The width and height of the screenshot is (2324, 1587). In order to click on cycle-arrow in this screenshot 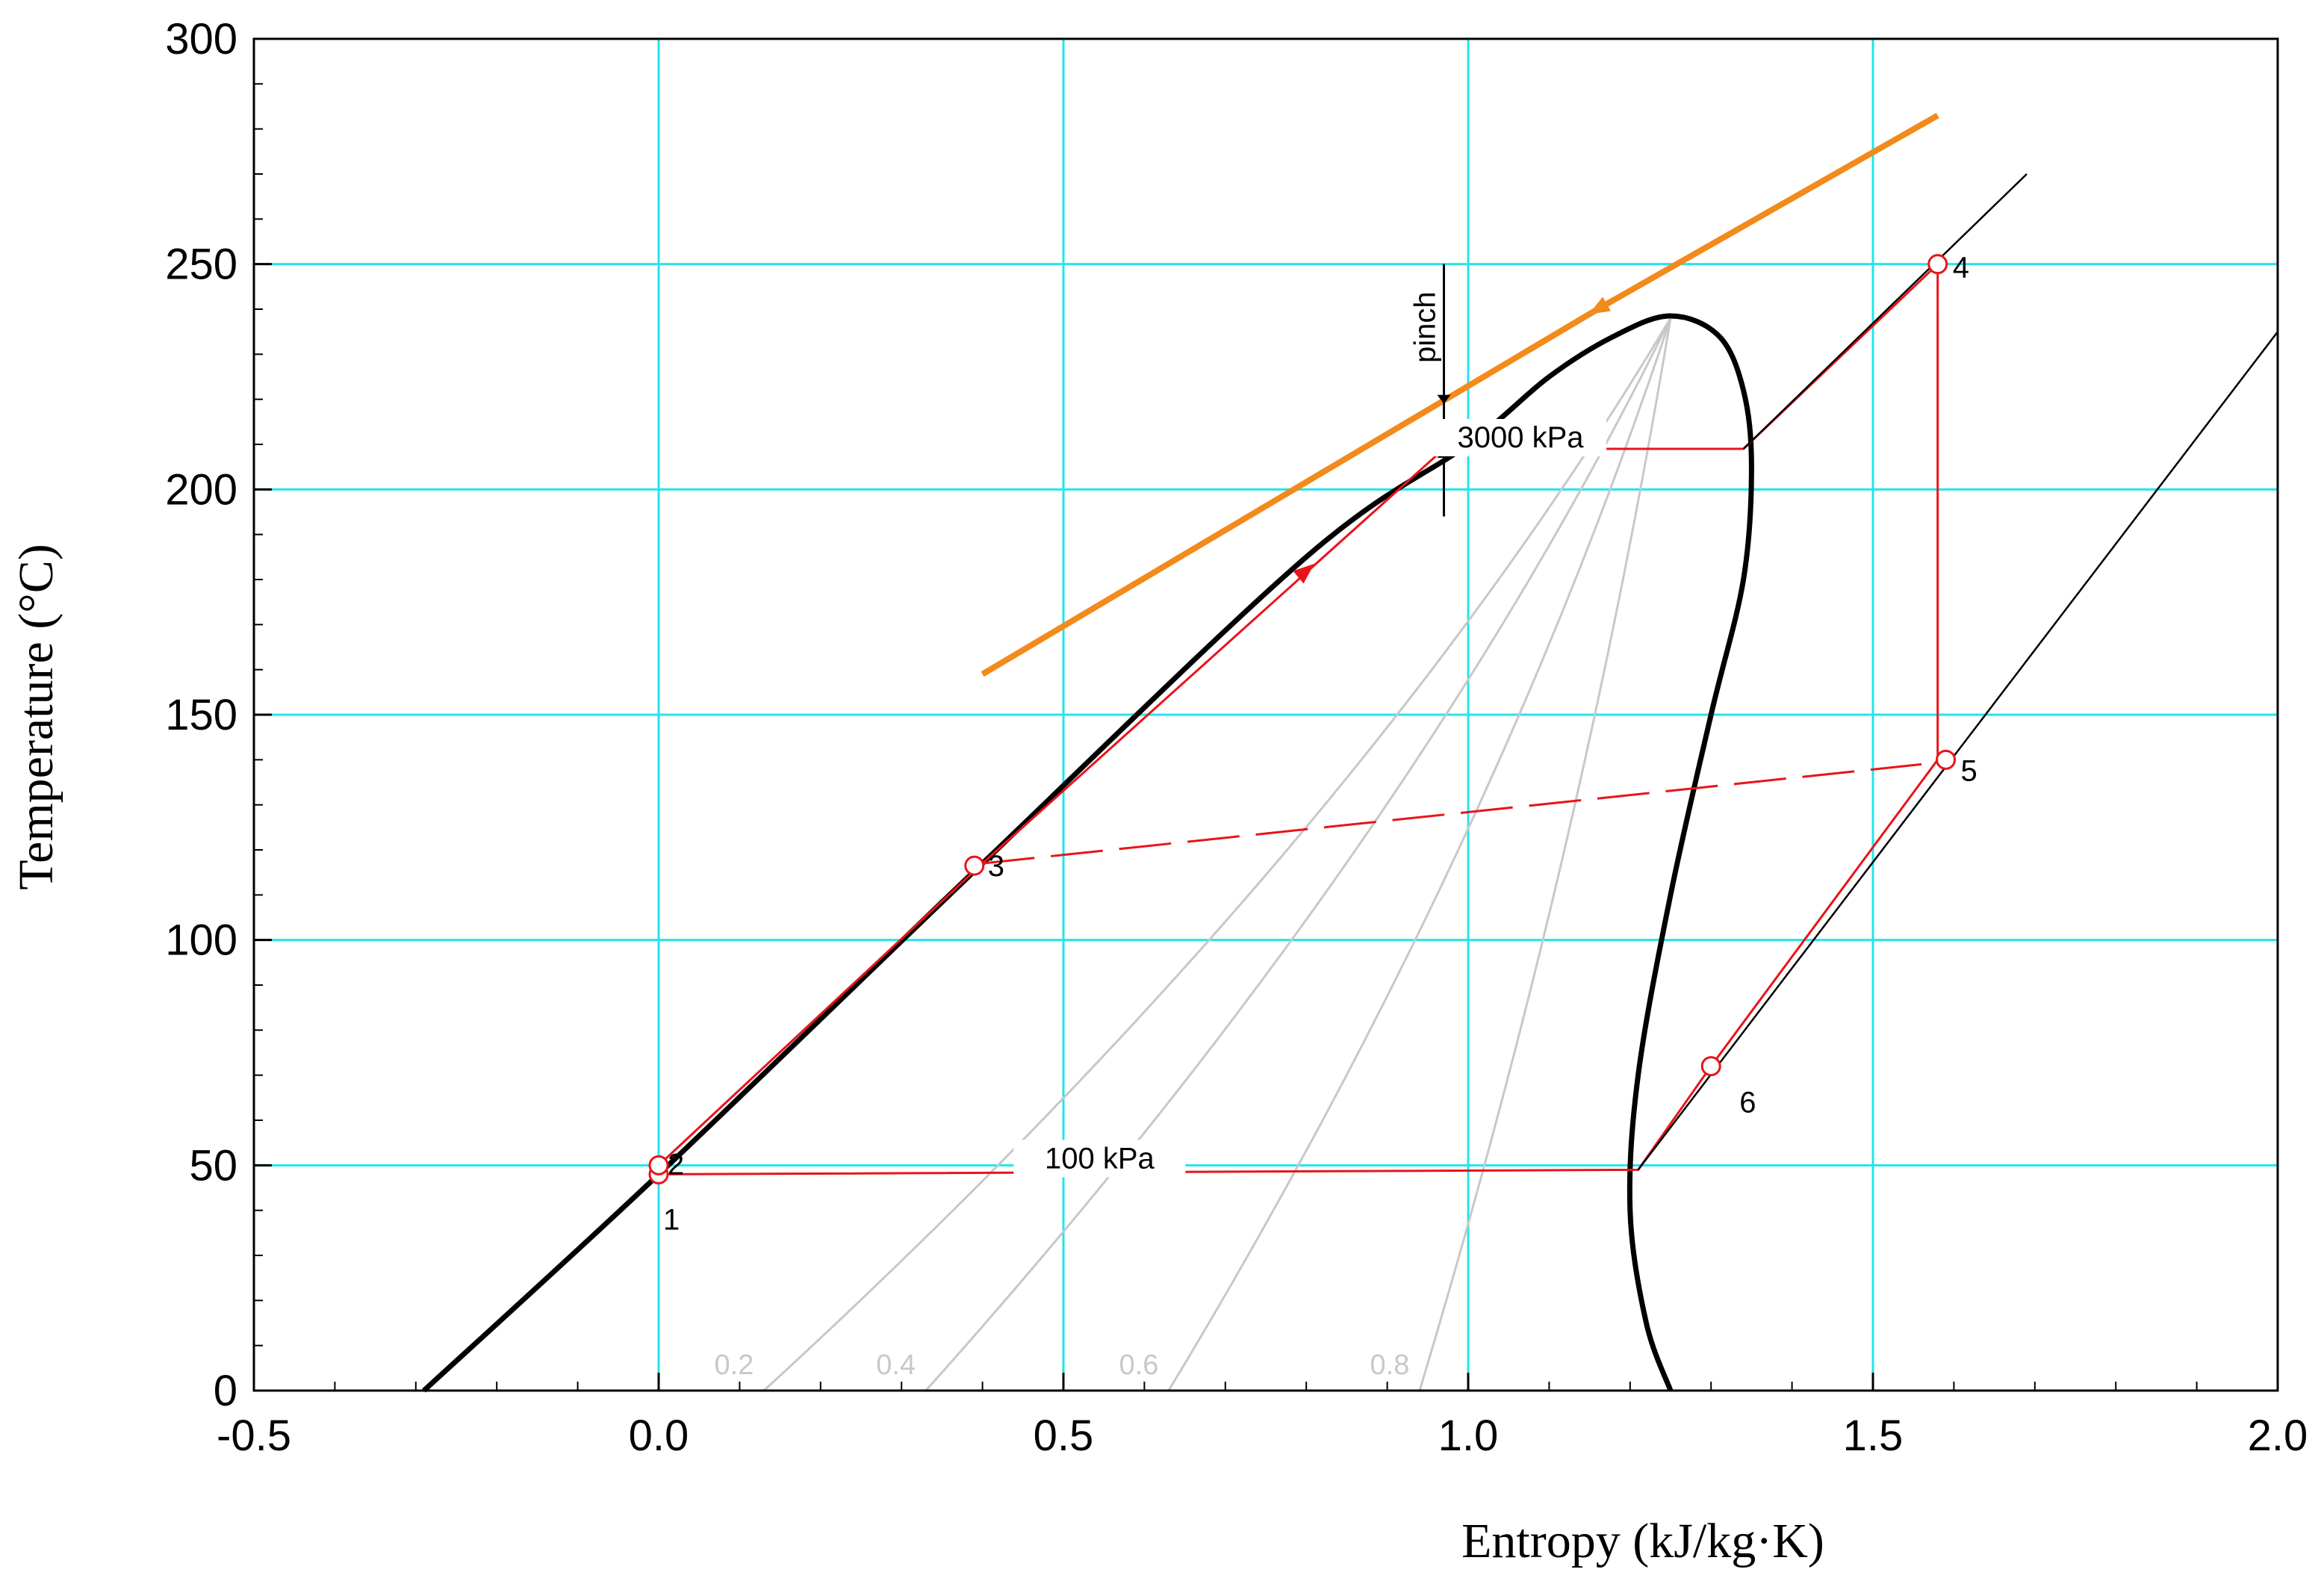, I will do `click(1303, 573)`.